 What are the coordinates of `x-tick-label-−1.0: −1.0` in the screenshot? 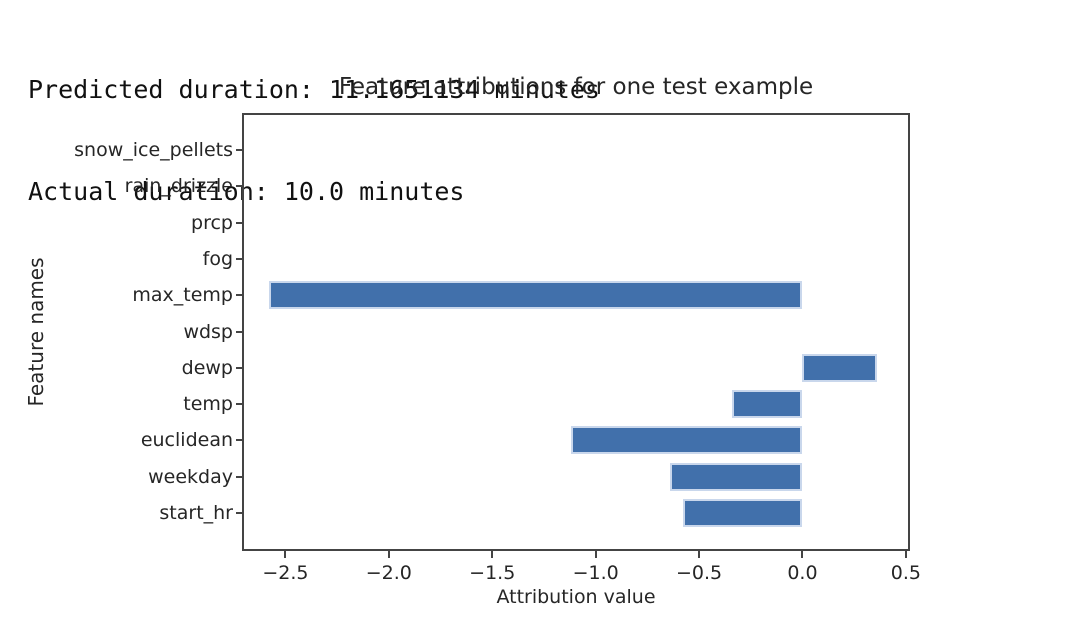 It's located at (595, 573).